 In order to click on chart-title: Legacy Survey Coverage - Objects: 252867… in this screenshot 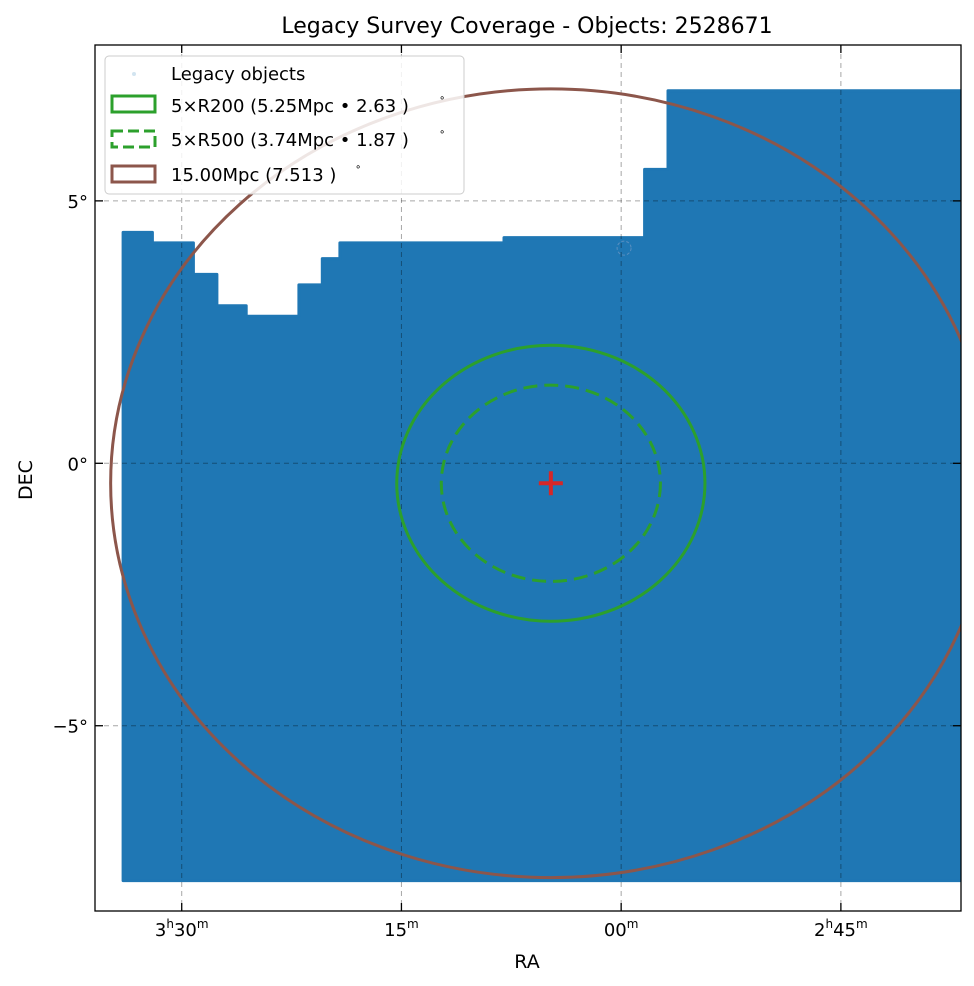, I will do `click(526, 26)`.